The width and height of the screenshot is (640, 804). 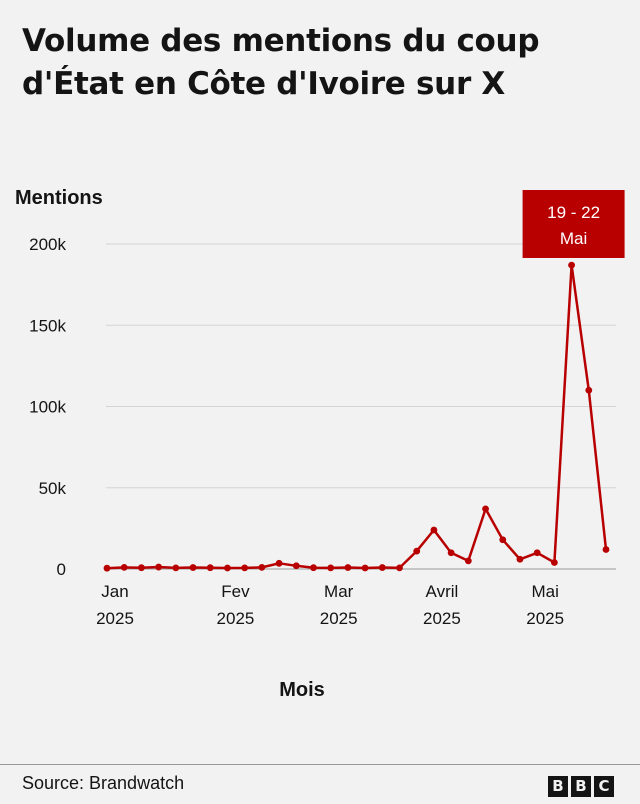 What do you see at coordinates (47, 244) in the screenshot?
I see `y-tick-label: 200k` at bounding box center [47, 244].